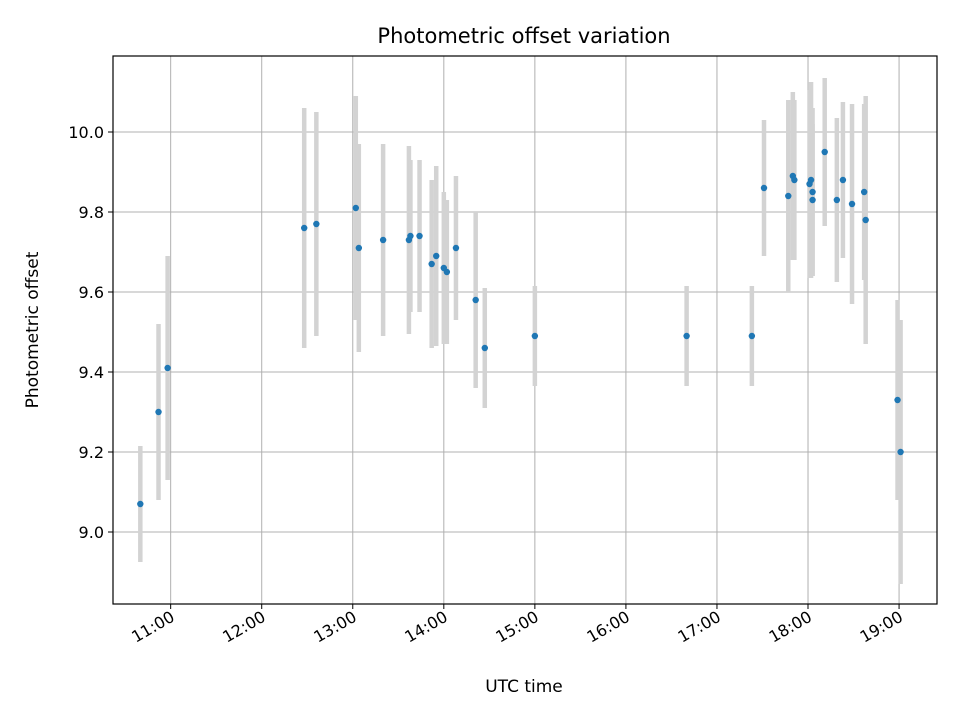 The height and width of the screenshot is (720, 960). I want to click on y-tick-label: 9.8, so click(91, 212).